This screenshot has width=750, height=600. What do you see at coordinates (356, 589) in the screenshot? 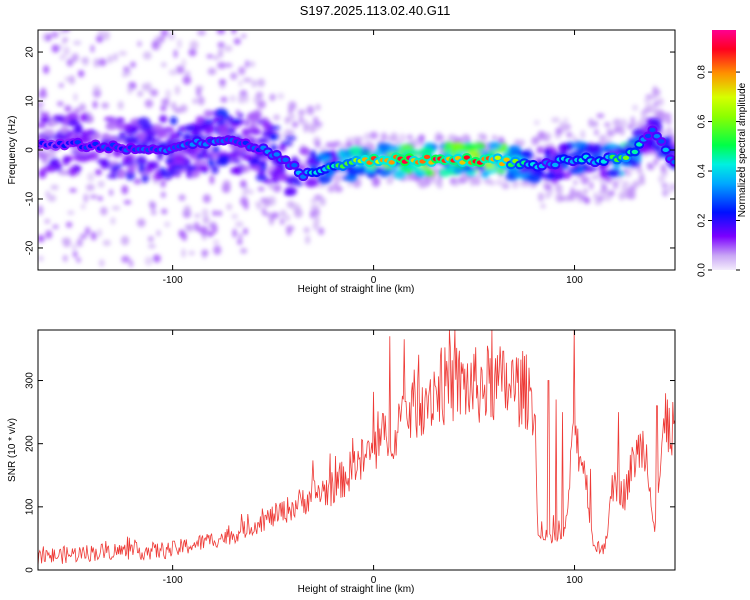
I see `snr-x-axis-label: Height of straight line (km)` at bounding box center [356, 589].